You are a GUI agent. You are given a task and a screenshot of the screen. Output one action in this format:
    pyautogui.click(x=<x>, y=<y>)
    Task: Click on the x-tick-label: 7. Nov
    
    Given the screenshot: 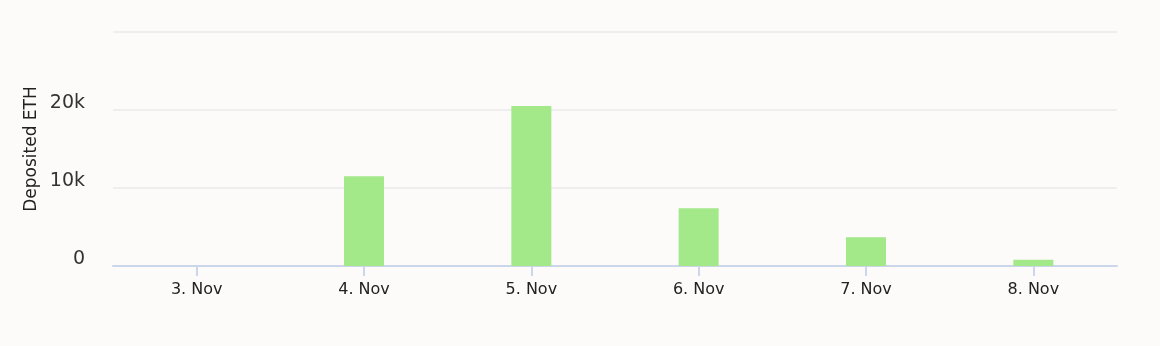 What is the action you would take?
    pyautogui.click(x=866, y=288)
    